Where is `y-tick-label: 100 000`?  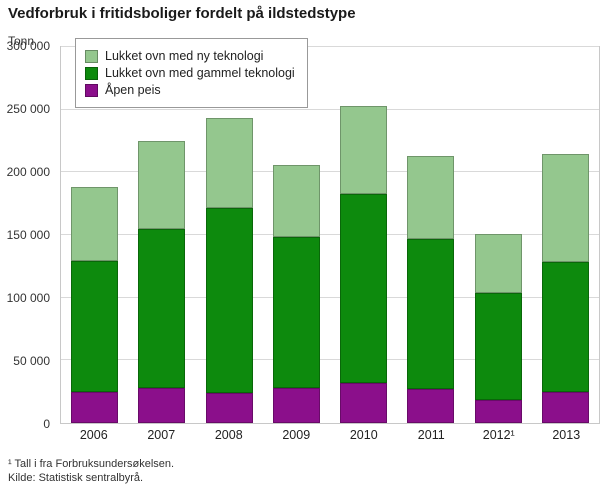
y-tick-label: 100 000 is located at coordinates (28, 298).